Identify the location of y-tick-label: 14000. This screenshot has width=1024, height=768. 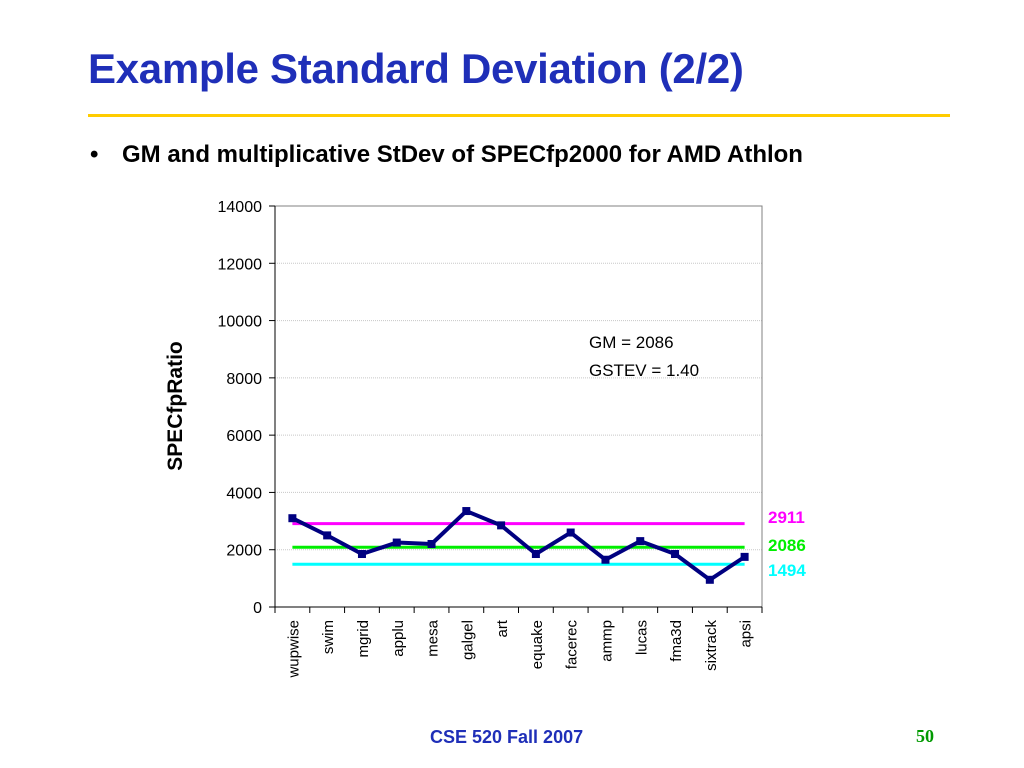
(240, 207).